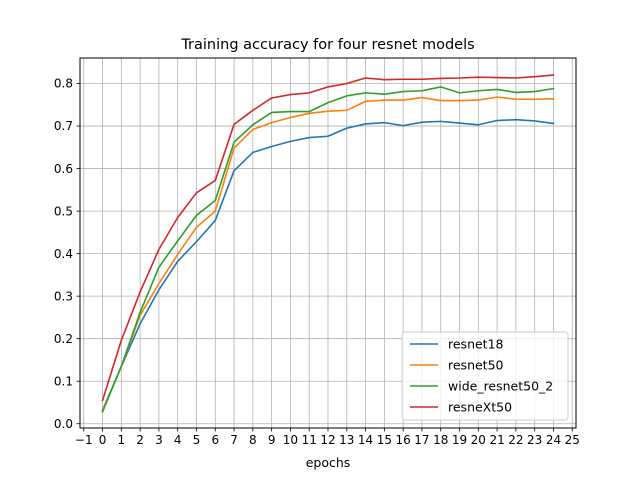 This screenshot has height=480, width=640. Describe the element at coordinates (440, 440) in the screenshot. I see `x-tick-label: 18` at that location.